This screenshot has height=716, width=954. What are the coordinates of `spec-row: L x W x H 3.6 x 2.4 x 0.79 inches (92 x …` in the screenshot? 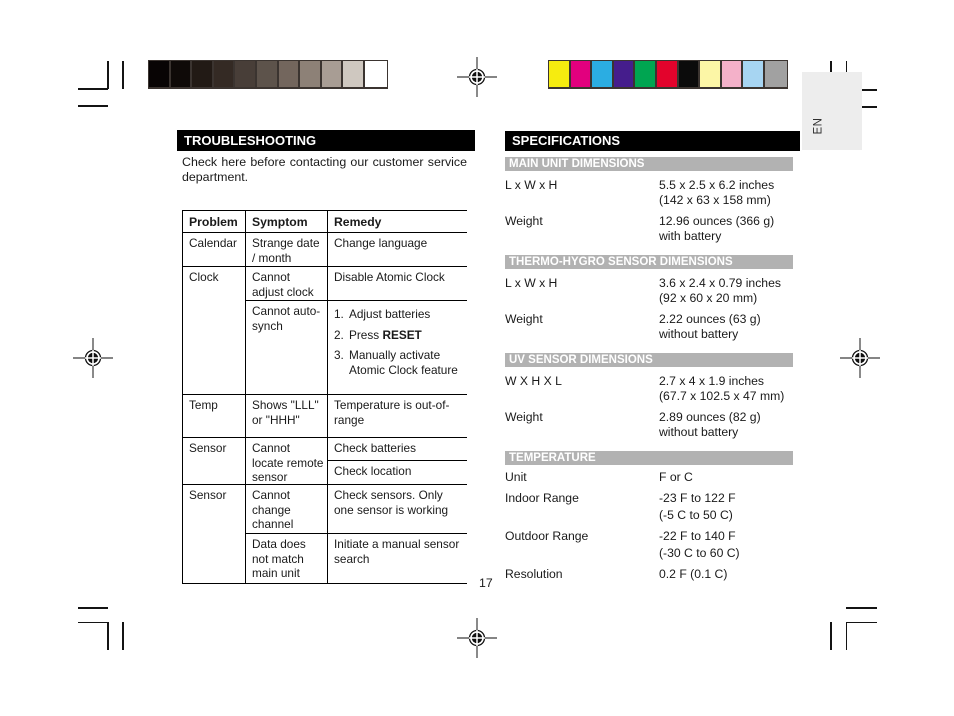 It's located at (653, 290).